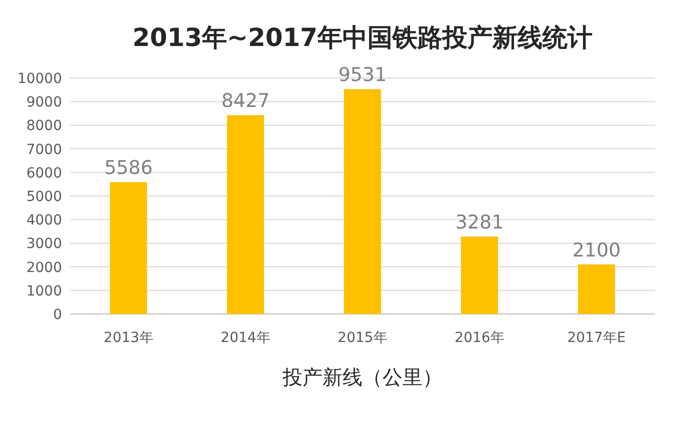  What do you see at coordinates (39, 79) in the screenshot?
I see `y-tick-label: 10000` at bounding box center [39, 79].